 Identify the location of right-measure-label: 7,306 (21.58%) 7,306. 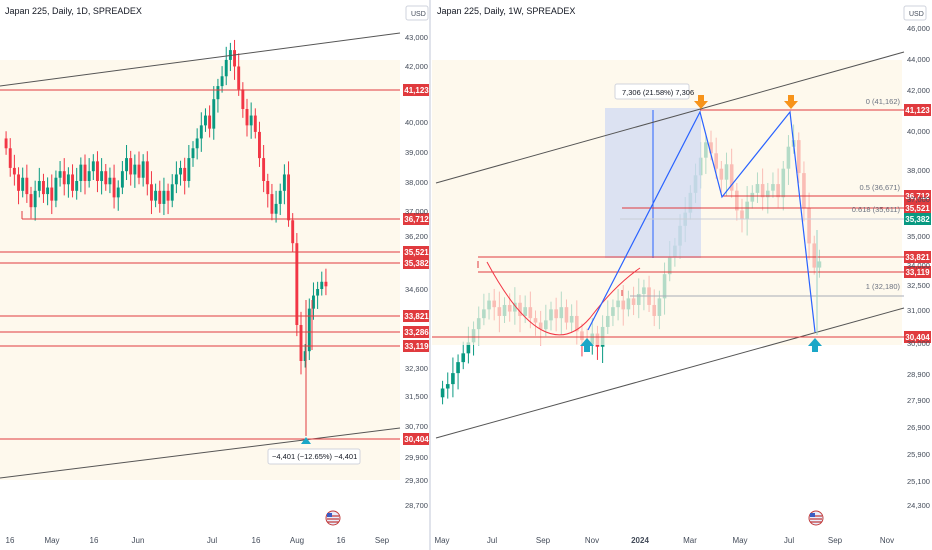
(658, 92).